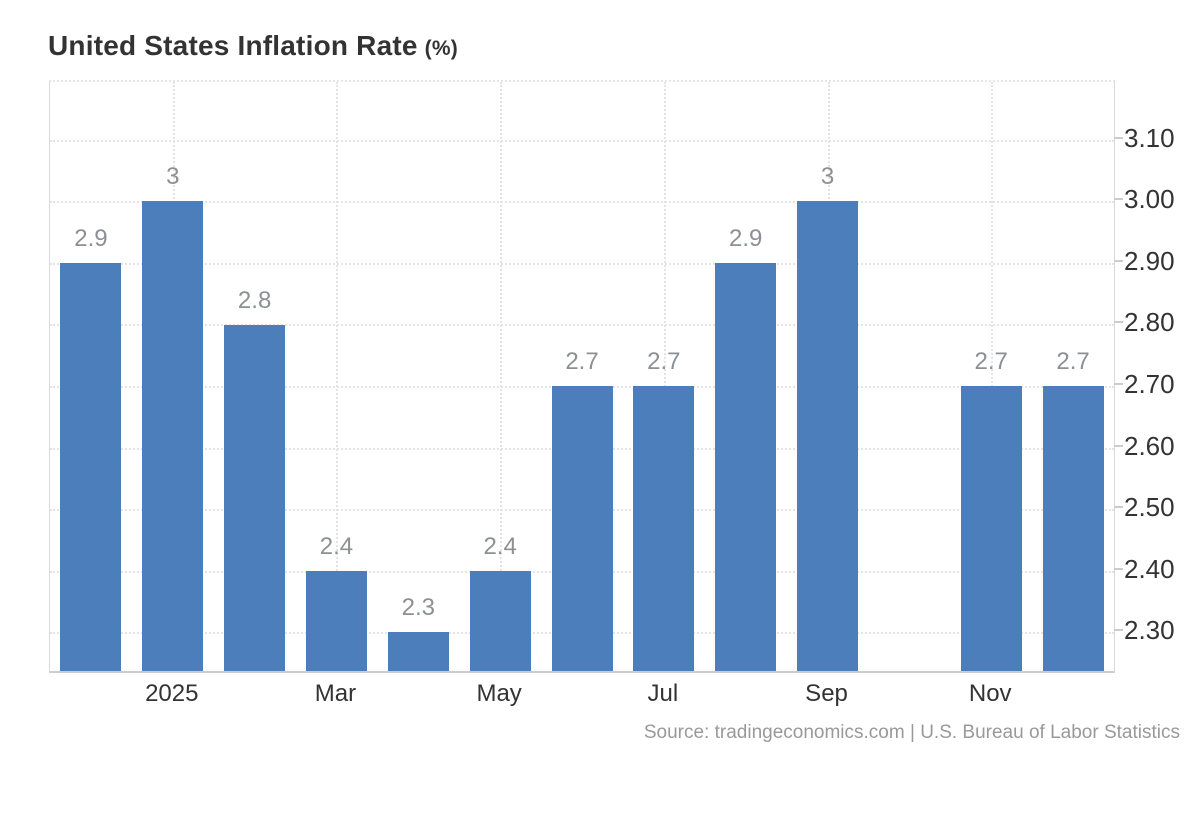 This screenshot has height=820, width=1200. Describe the element at coordinates (233, 45) in the screenshot. I see `chart-title-text: United States Inflation Rate` at that location.